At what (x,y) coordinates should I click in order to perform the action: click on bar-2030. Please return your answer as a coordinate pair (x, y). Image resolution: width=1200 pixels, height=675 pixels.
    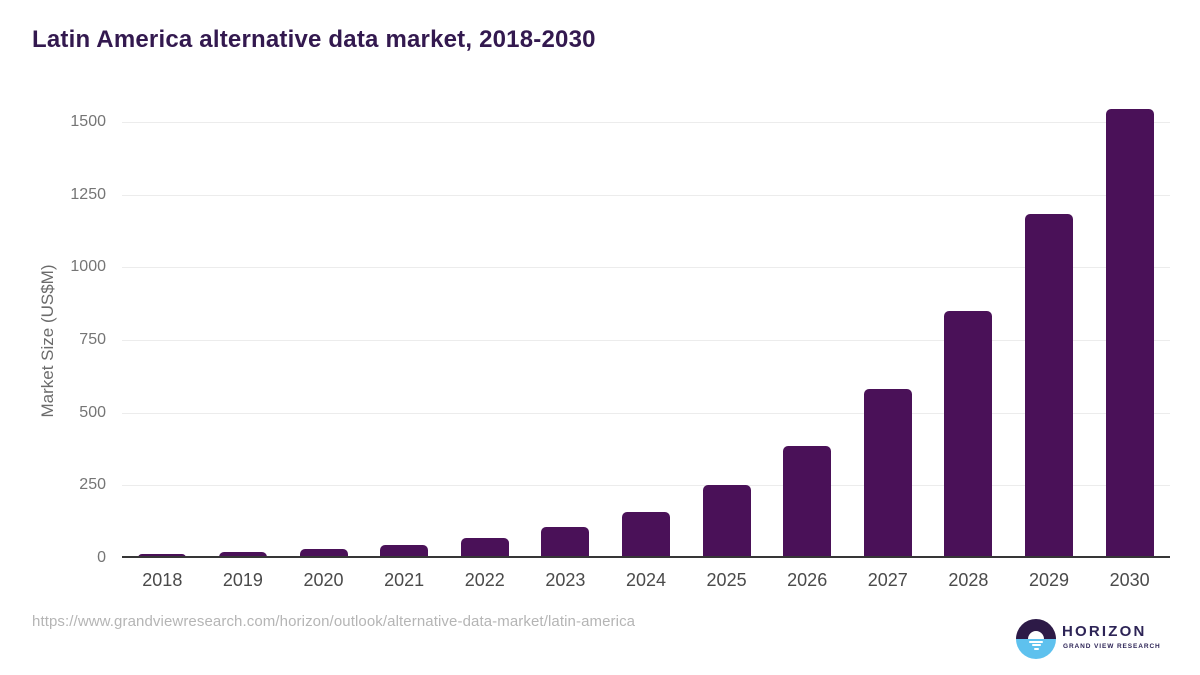
    Looking at the image, I should click on (1129, 333).